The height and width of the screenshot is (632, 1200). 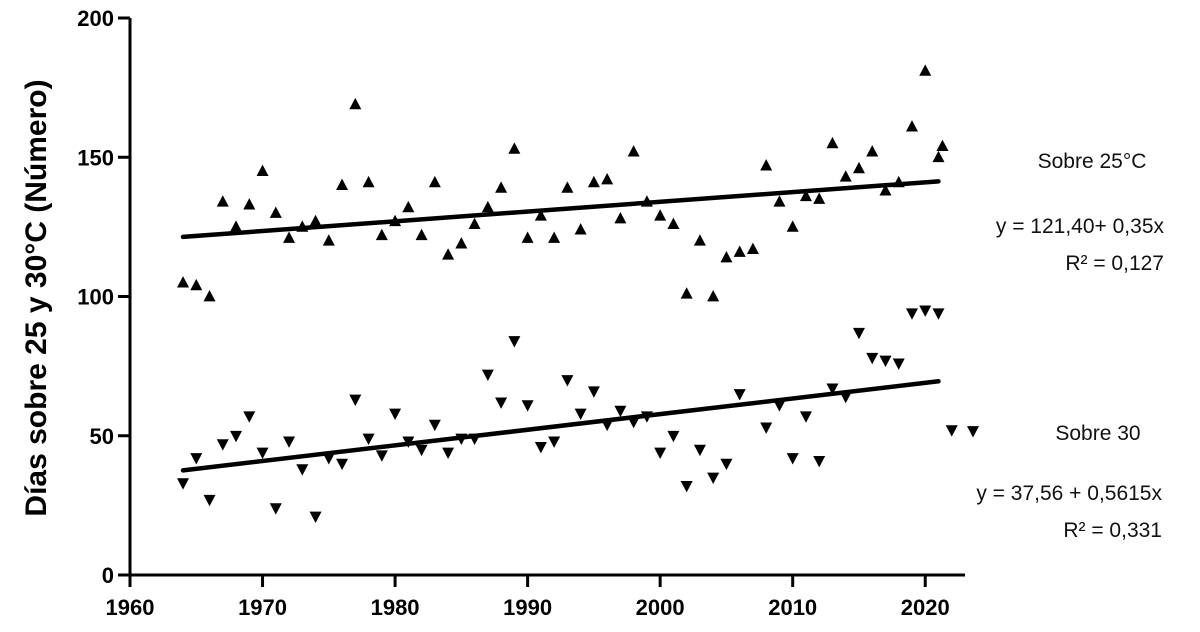 What do you see at coordinates (130, 607) in the screenshot?
I see `x-tick-label: 1960` at bounding box center [130, 607].